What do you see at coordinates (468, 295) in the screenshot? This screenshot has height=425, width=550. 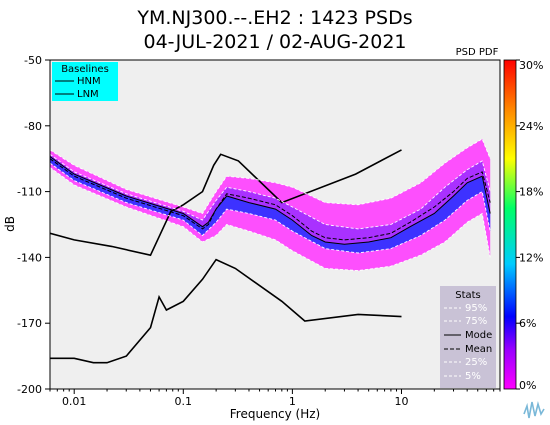 I see `stats-legend-title: Stats` at bounding box center [468, 295].